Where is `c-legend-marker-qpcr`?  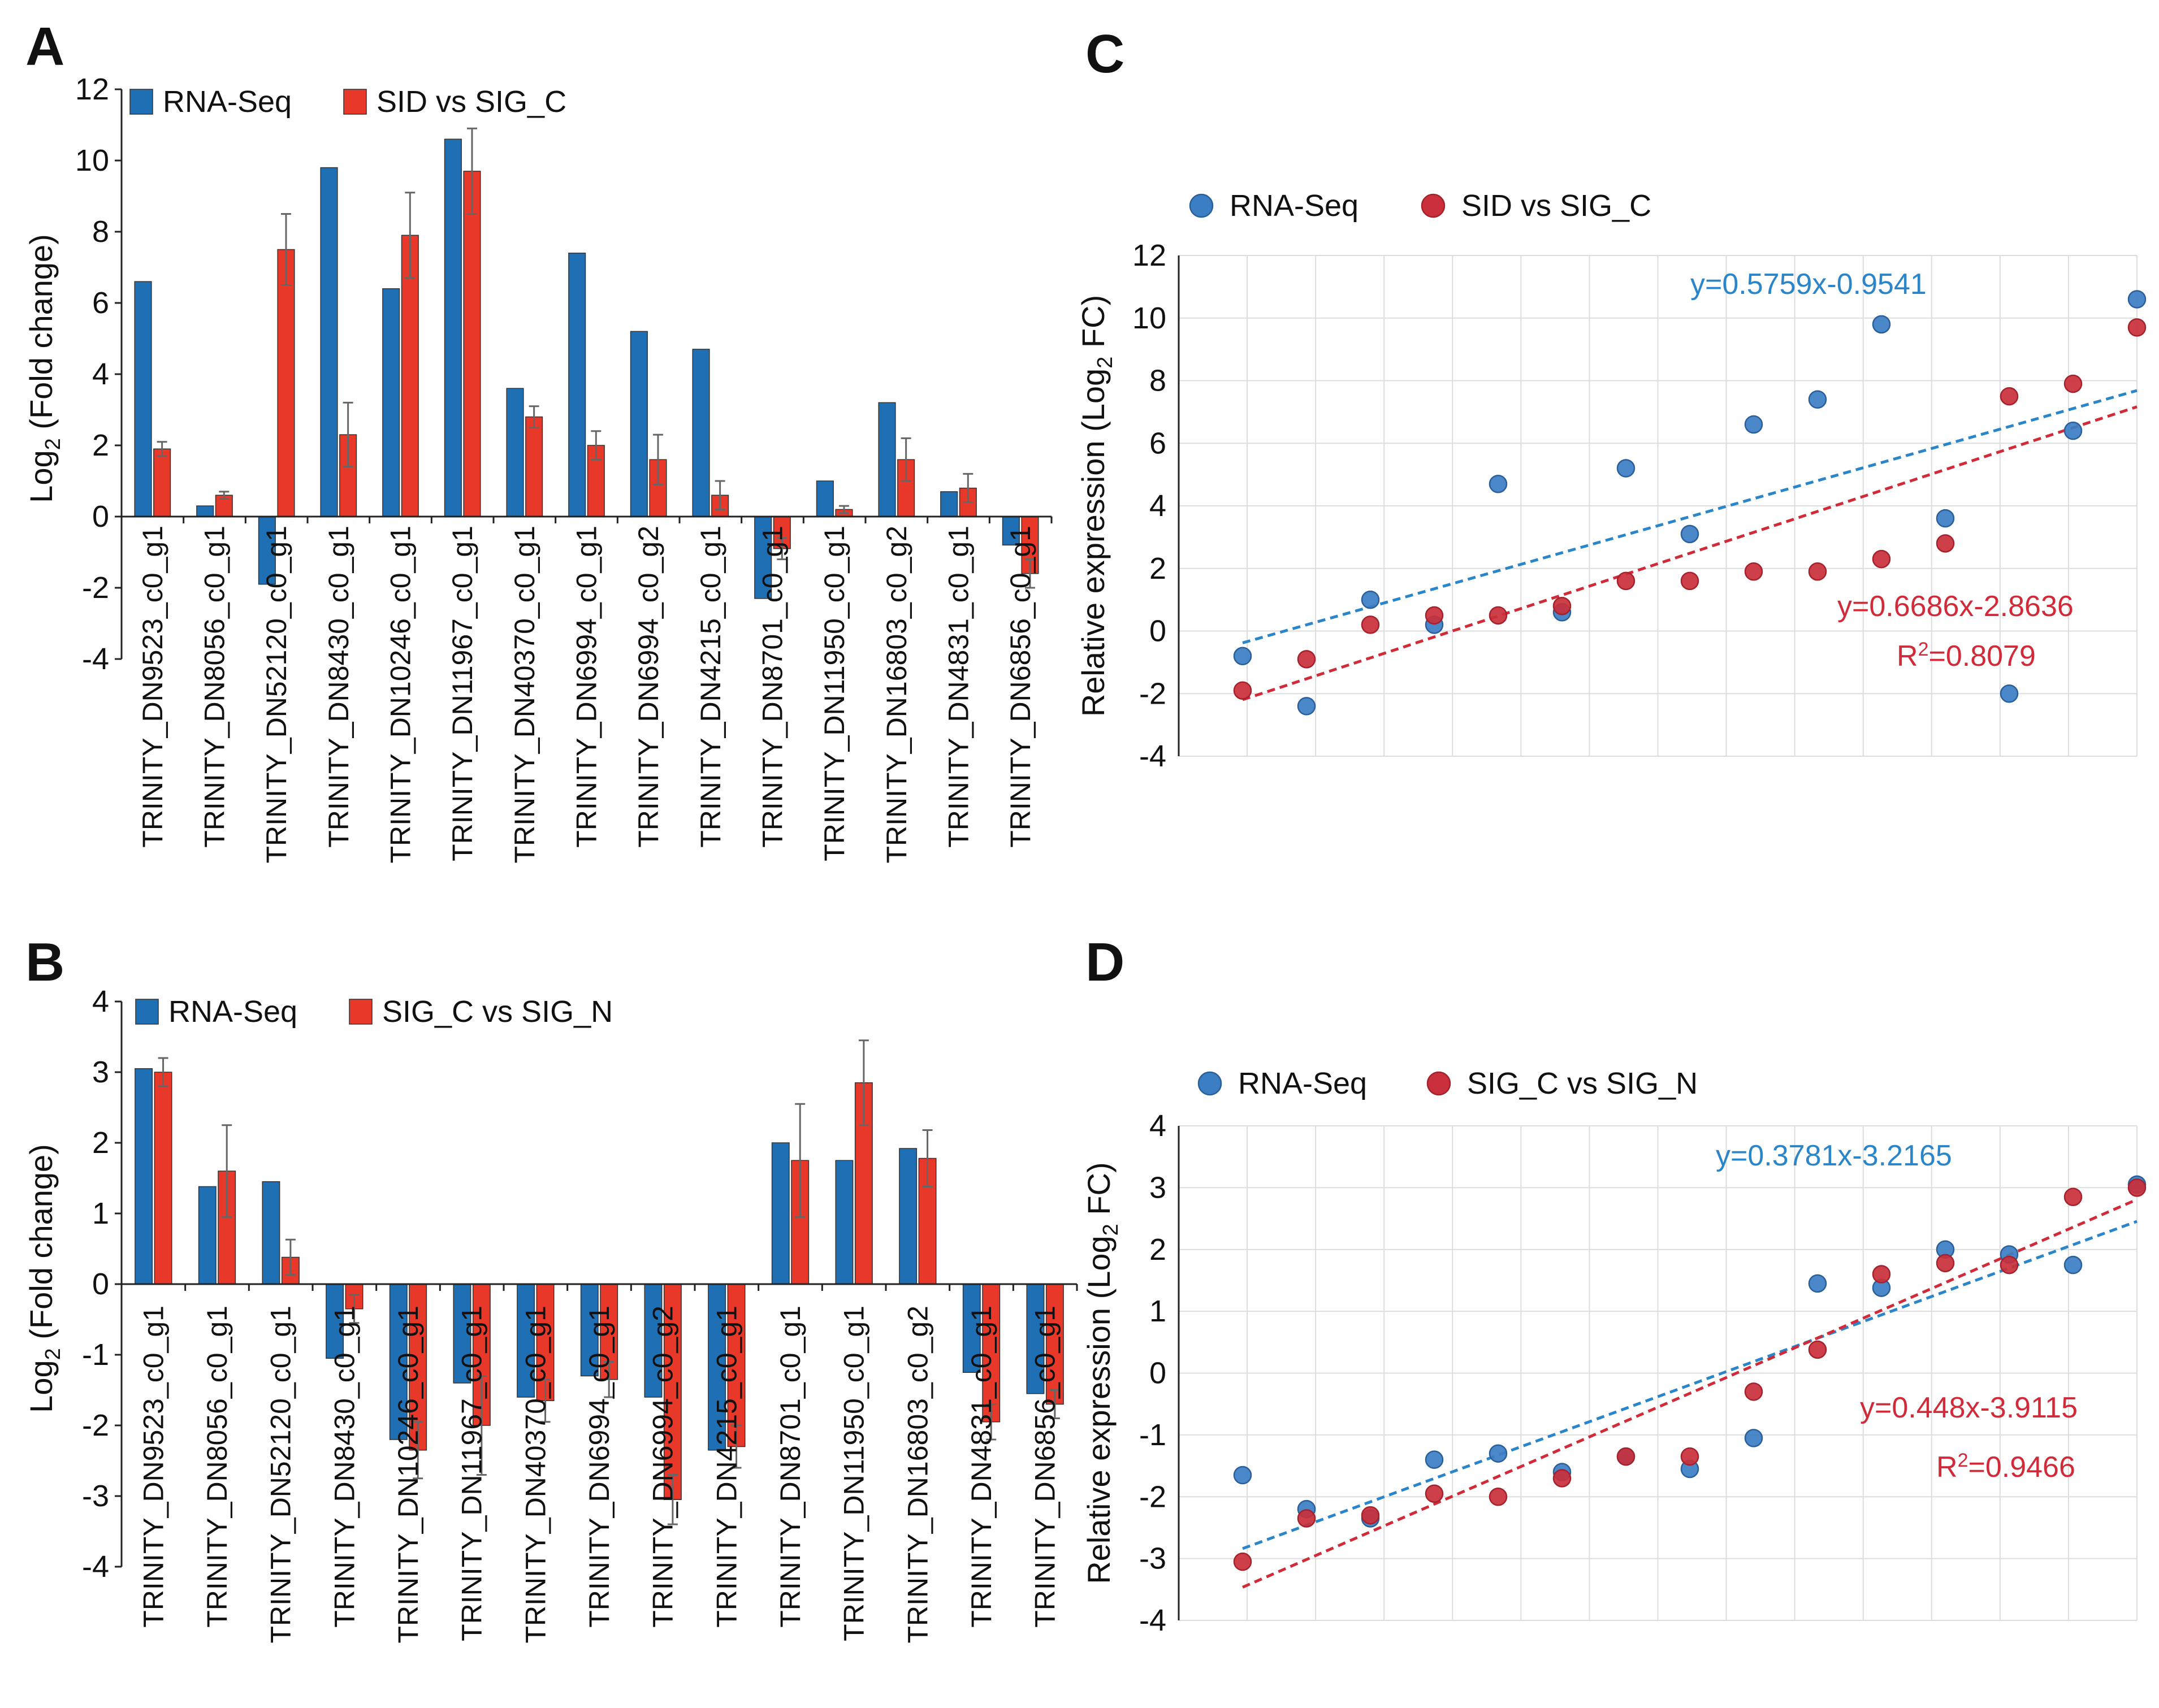
c-legend-marker-qpcr is located at coordinates (1433, 205).